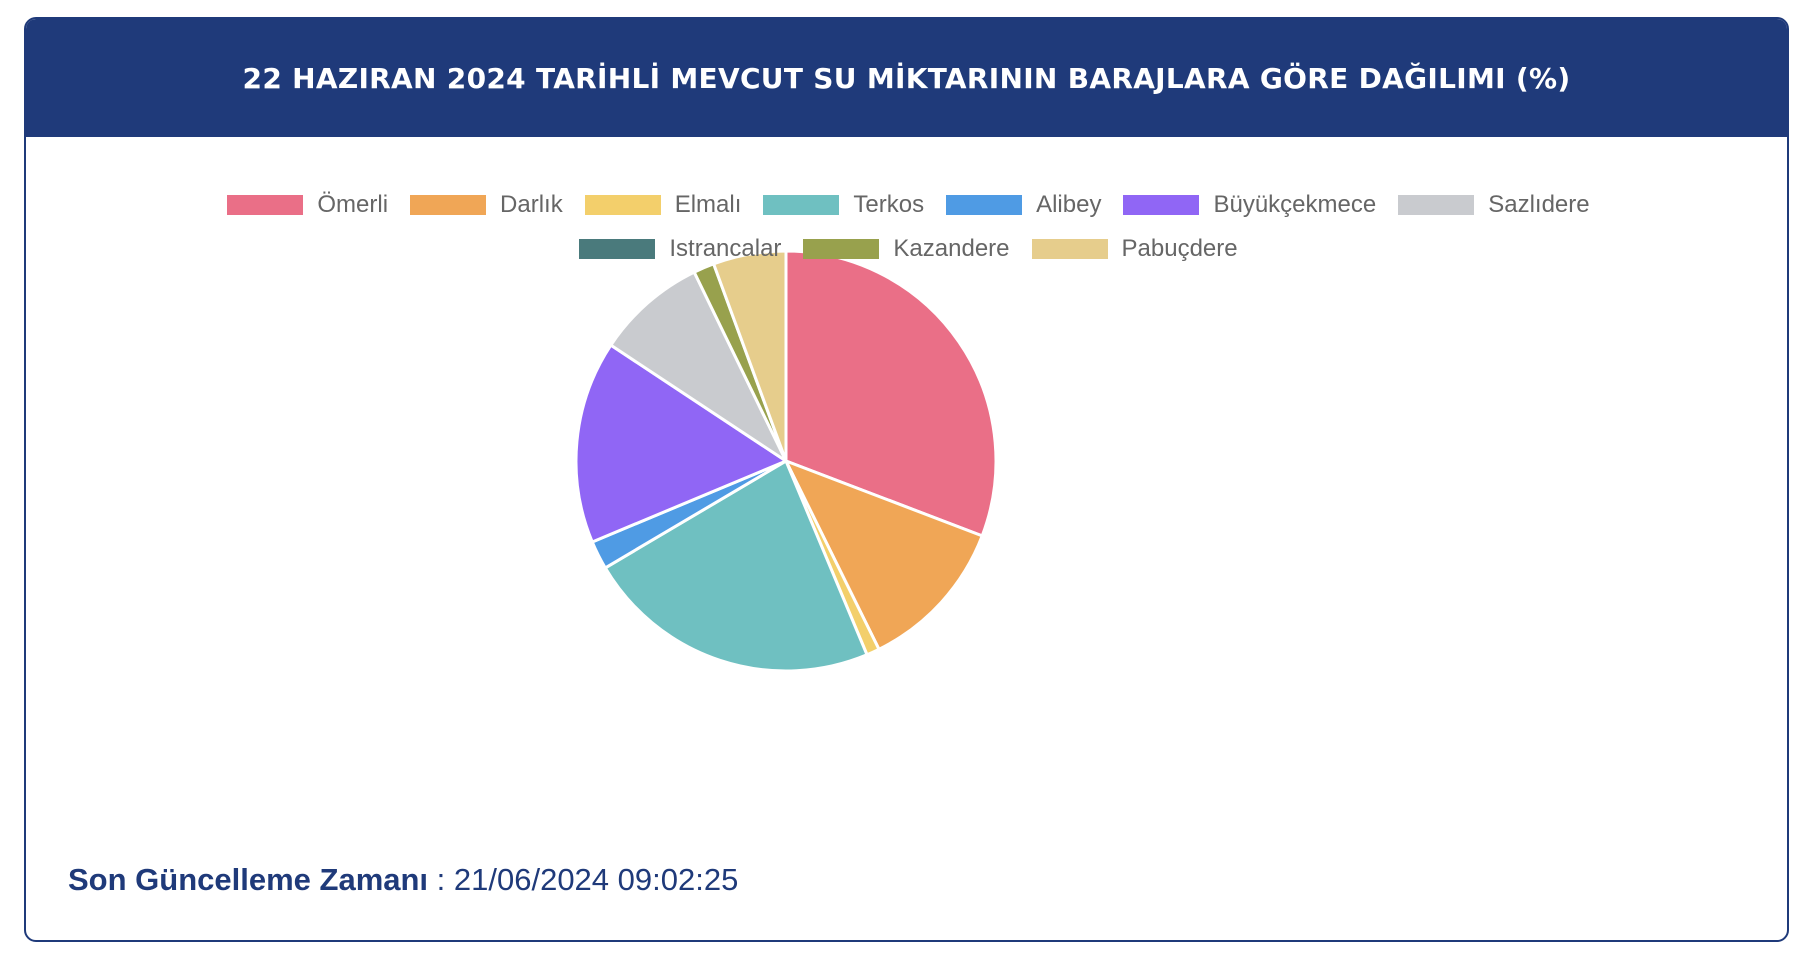  I want to click on pie-slice-buyukcekmece, so click(681, 443).